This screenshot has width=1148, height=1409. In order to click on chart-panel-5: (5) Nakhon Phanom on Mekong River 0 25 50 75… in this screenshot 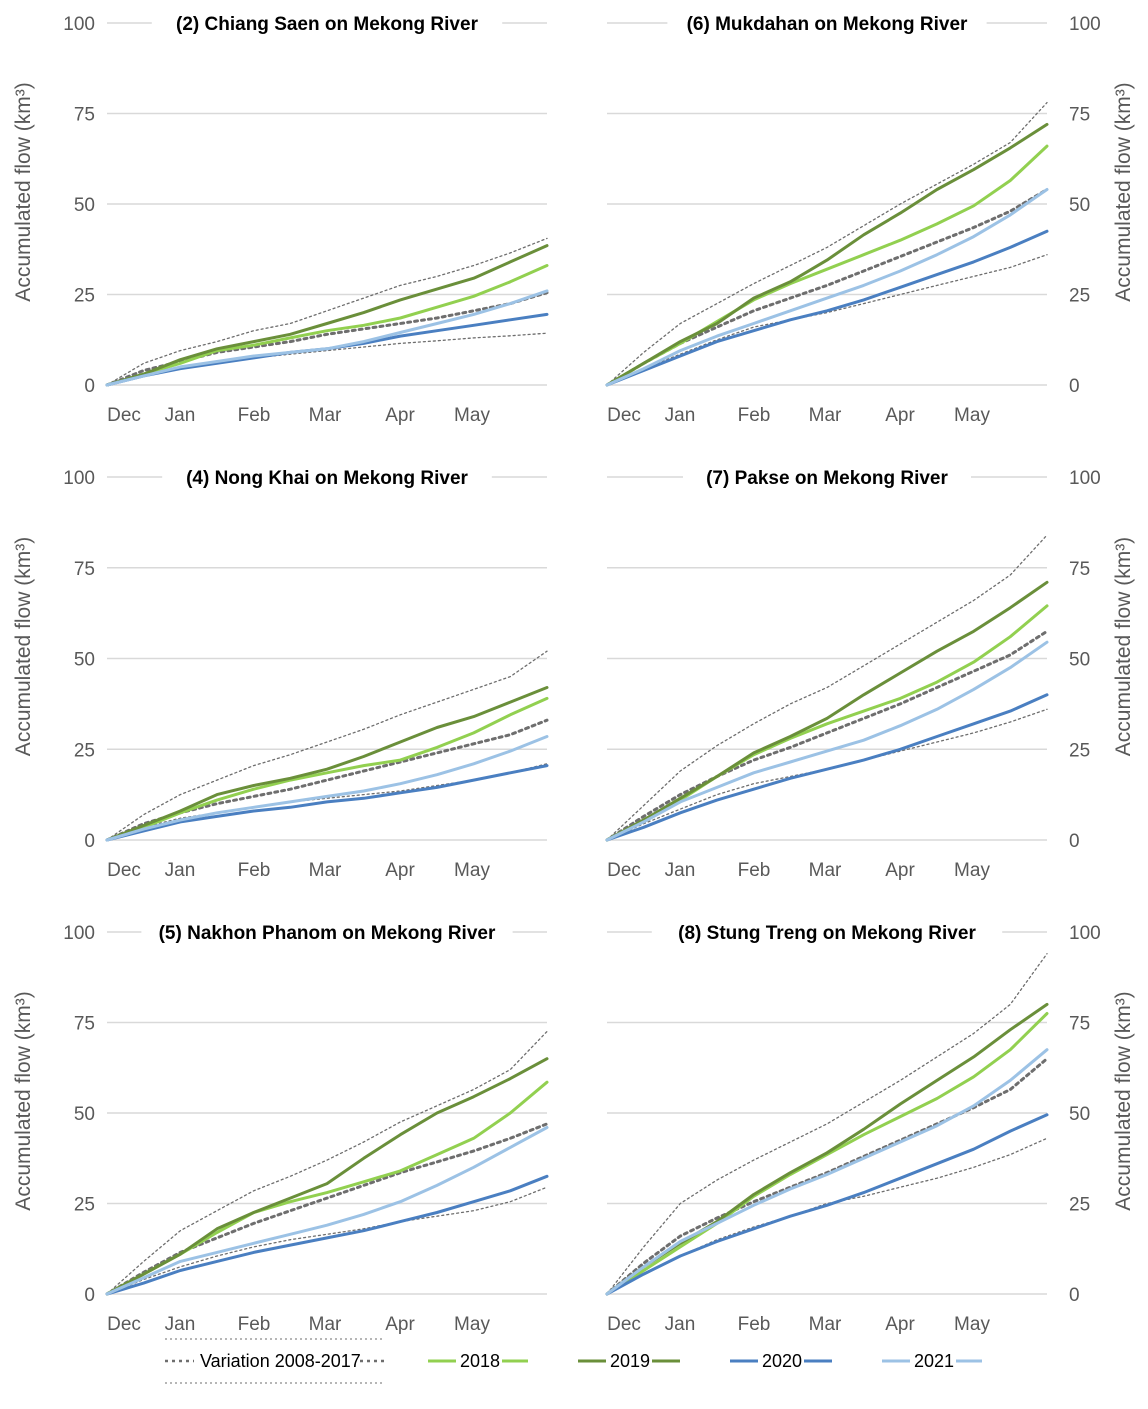, I will do `click(280, 1129)`.